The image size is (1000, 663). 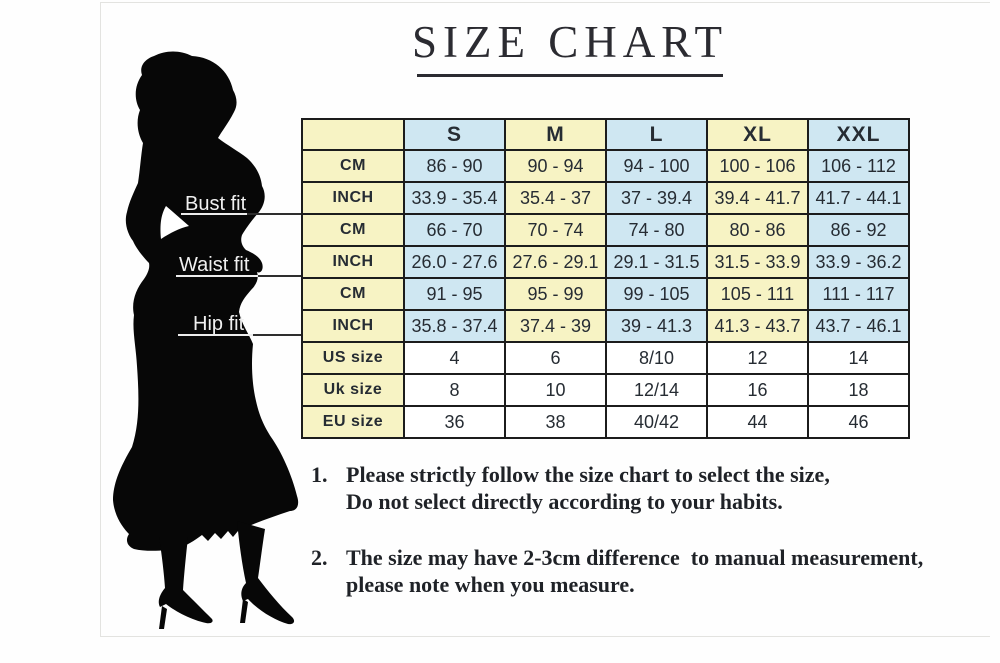 What do you see at coordinates (454, 358) in the screenshot?
I see `value-cell: 4` at bounding box center [454, 358].